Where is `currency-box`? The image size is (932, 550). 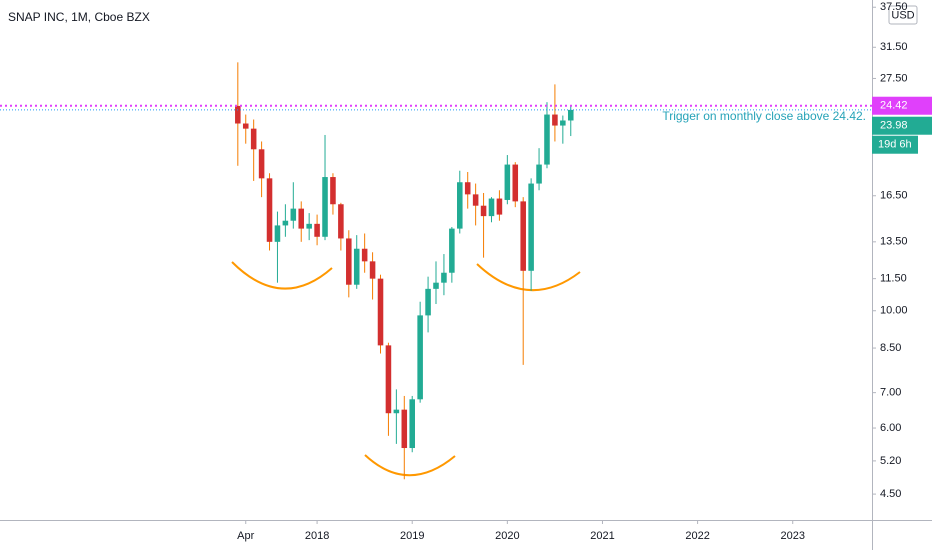
currency-box is located at coordinates (903, 15).